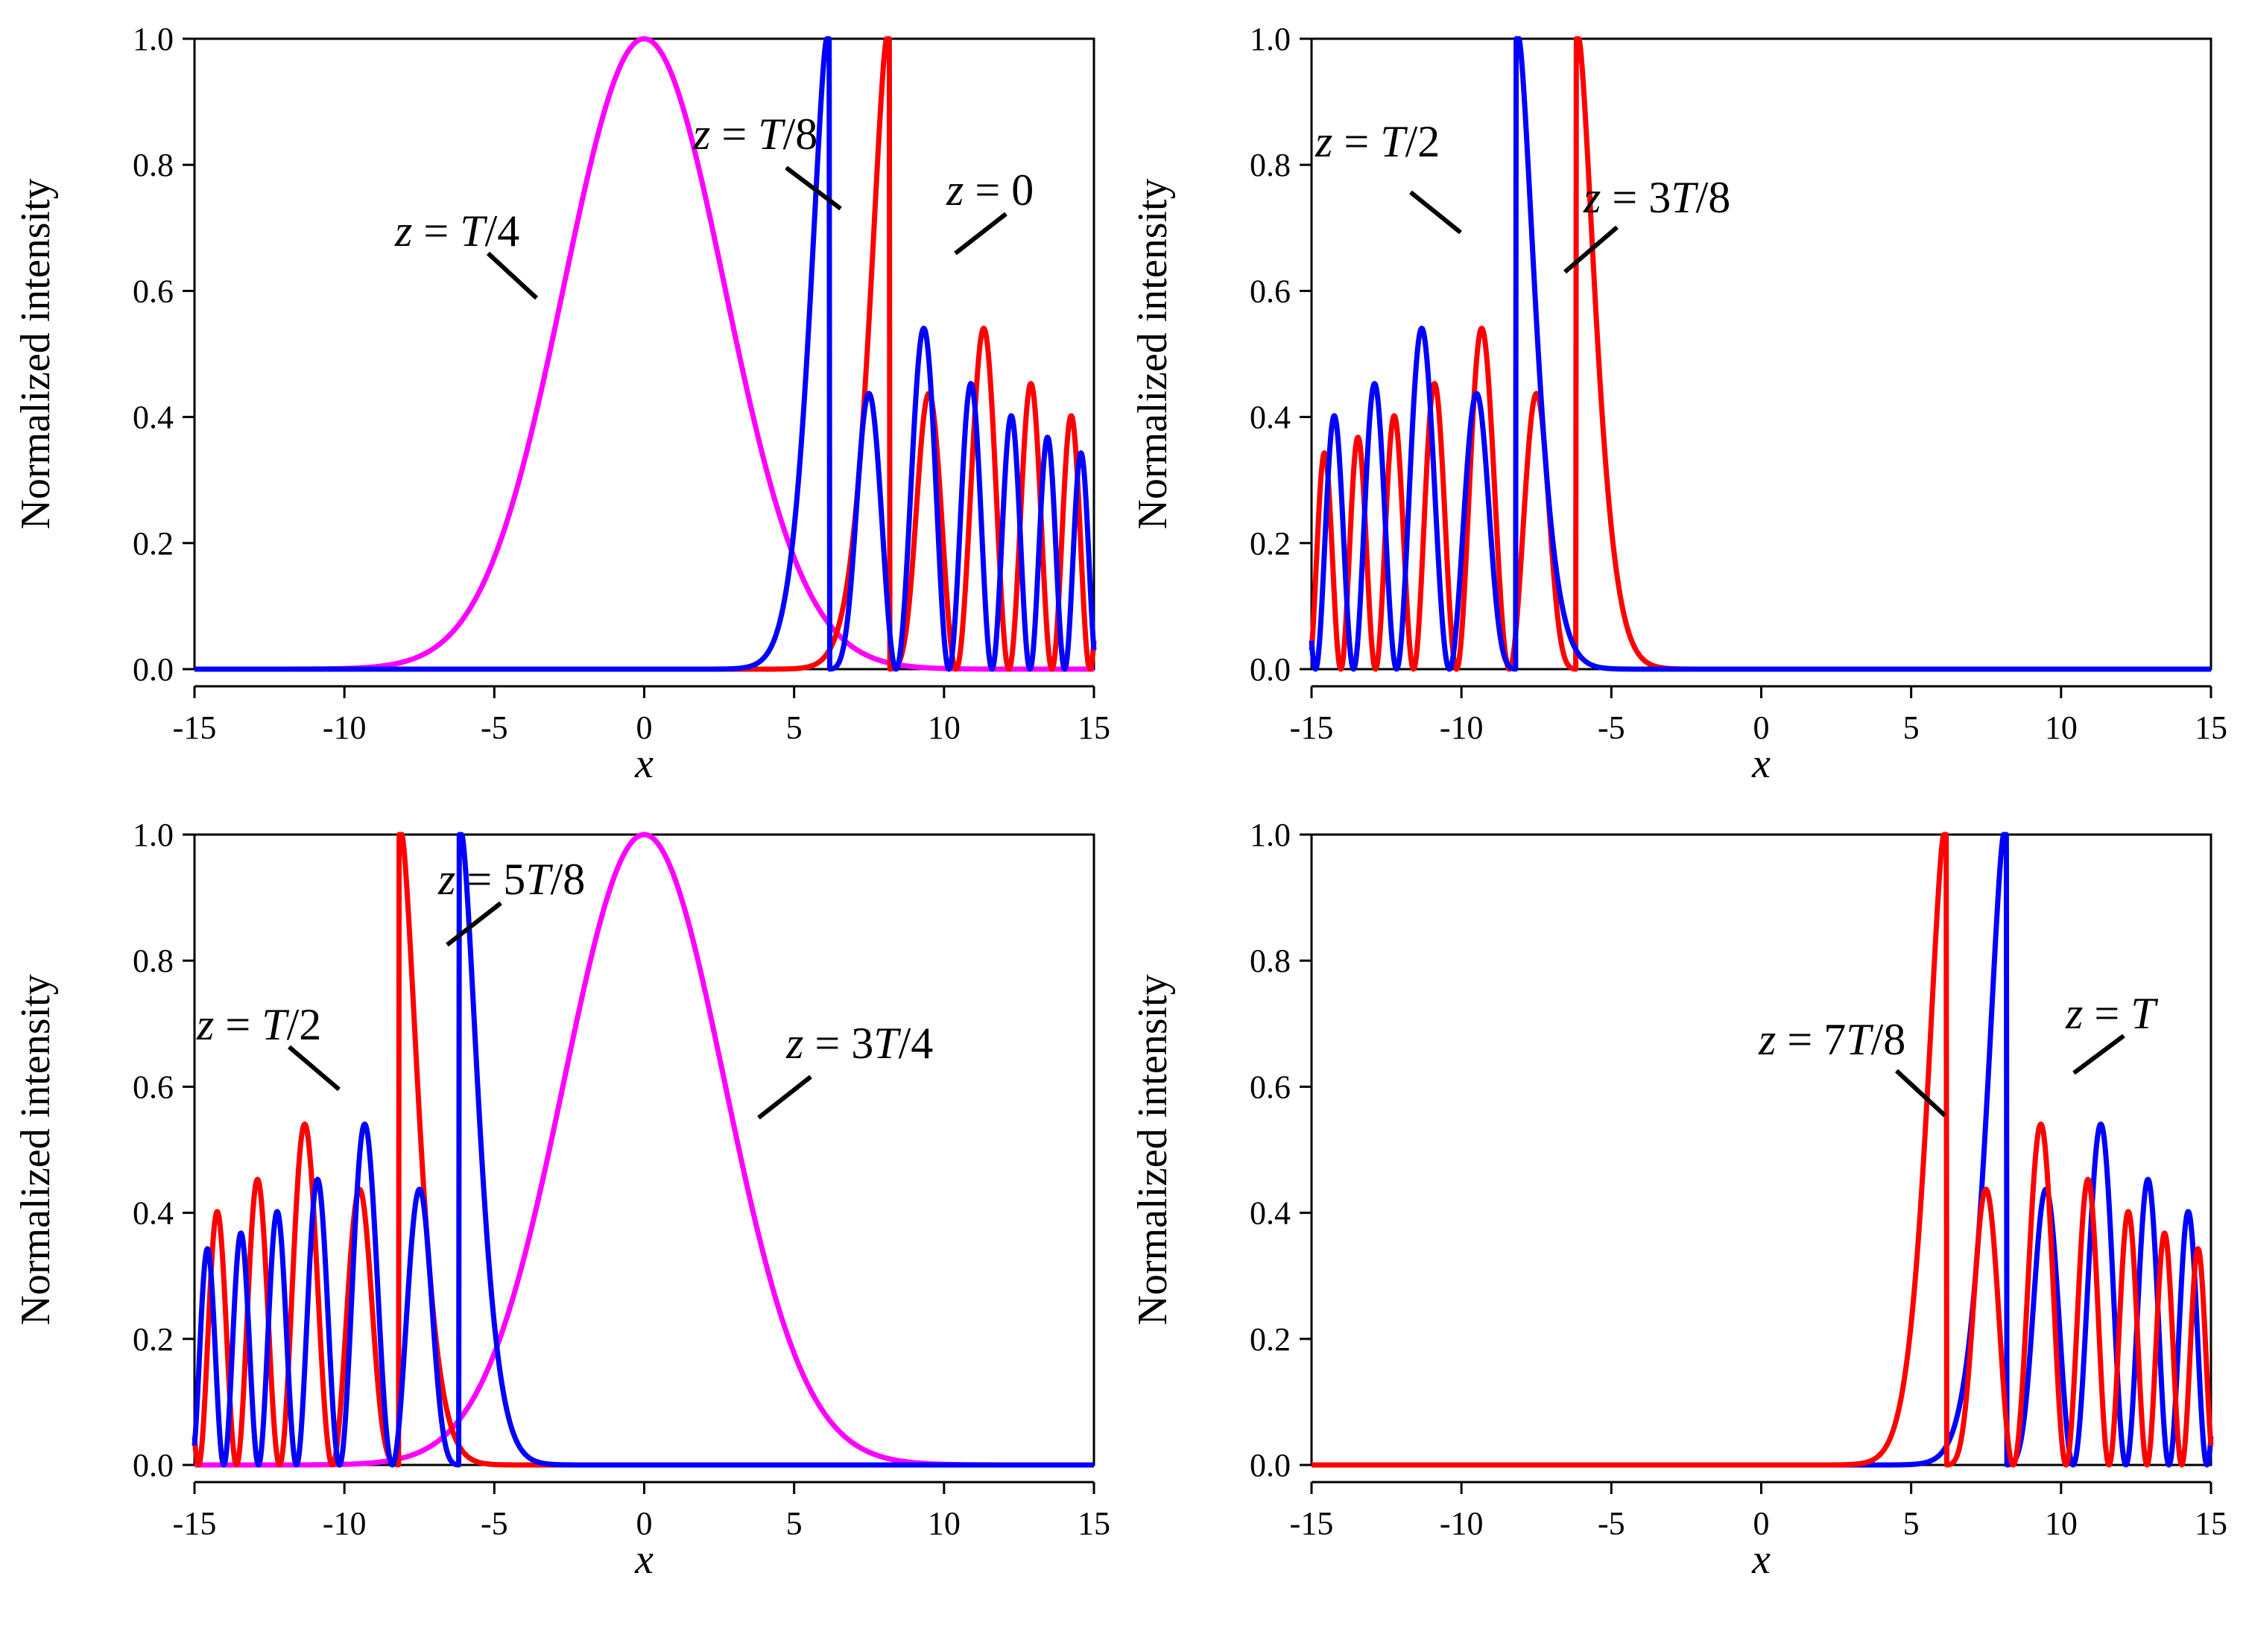  I want to click on annotation-label: z = T/8, so click(754, 135).